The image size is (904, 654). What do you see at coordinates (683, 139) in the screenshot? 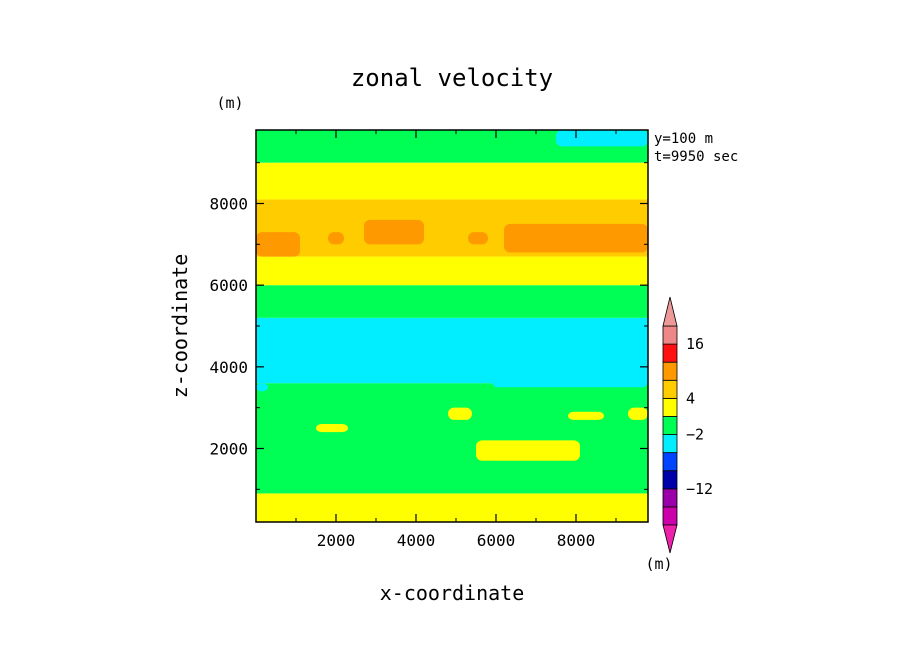
I see `annotation-y-slice: y=100 m` at bounding box center [683, 139].